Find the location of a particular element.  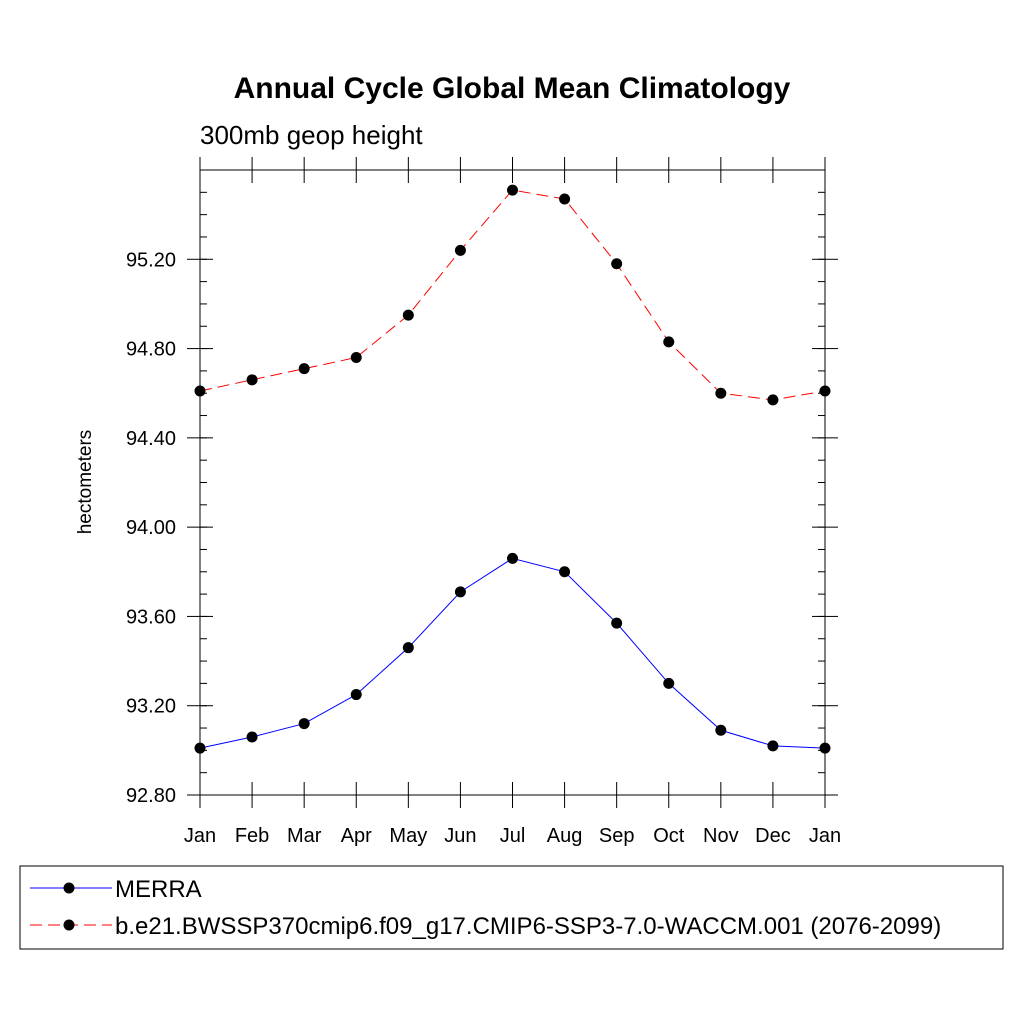

x-tick-label: Nov is located at coordinates (721, 836).